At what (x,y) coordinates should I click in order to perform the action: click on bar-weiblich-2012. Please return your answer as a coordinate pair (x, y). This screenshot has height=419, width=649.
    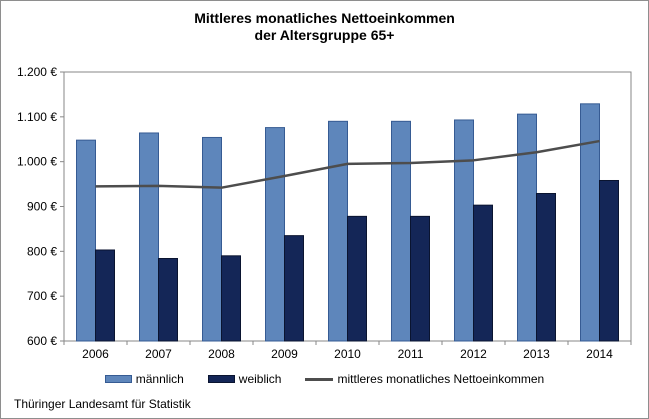
    Looking at the image, I should click on (483, 273).